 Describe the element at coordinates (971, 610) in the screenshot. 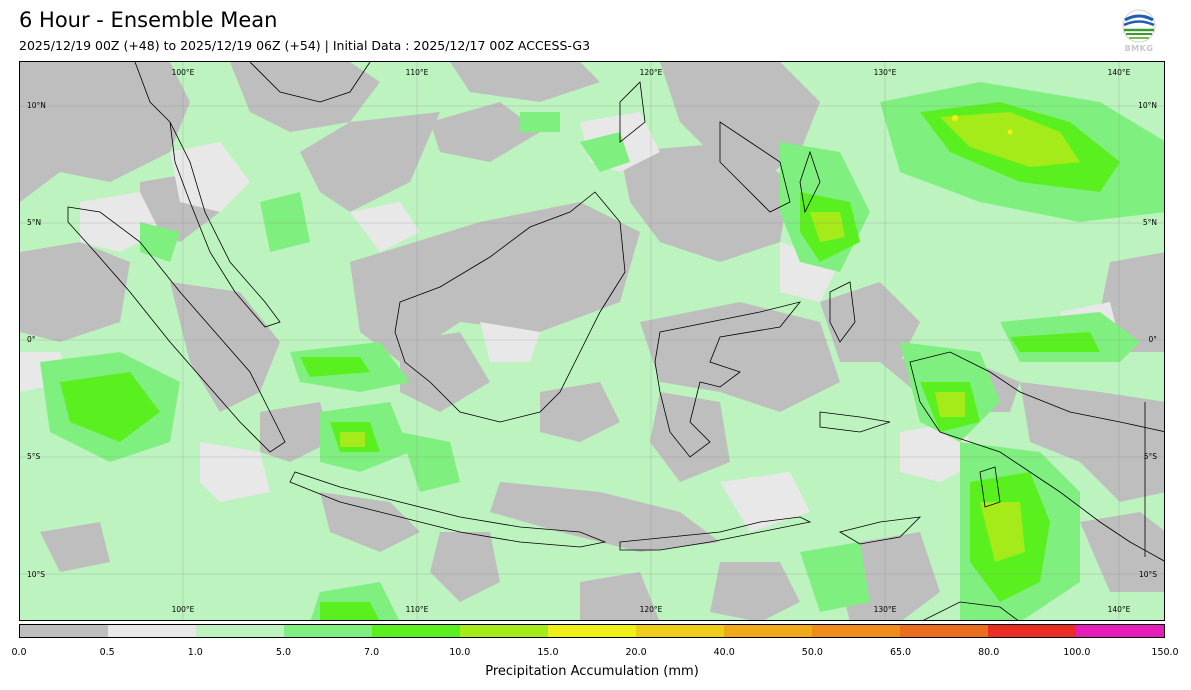

I see `coast-australia` at that location.